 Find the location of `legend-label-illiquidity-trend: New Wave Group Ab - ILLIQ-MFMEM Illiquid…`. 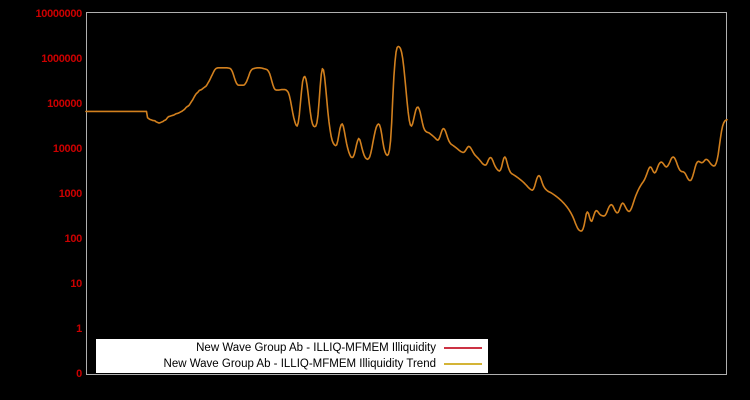

legend-label-illiquidity-trend: New Wave Group Ab - ILLIQ-MFMEM Illiquid… is located at coordinates (299, 363).